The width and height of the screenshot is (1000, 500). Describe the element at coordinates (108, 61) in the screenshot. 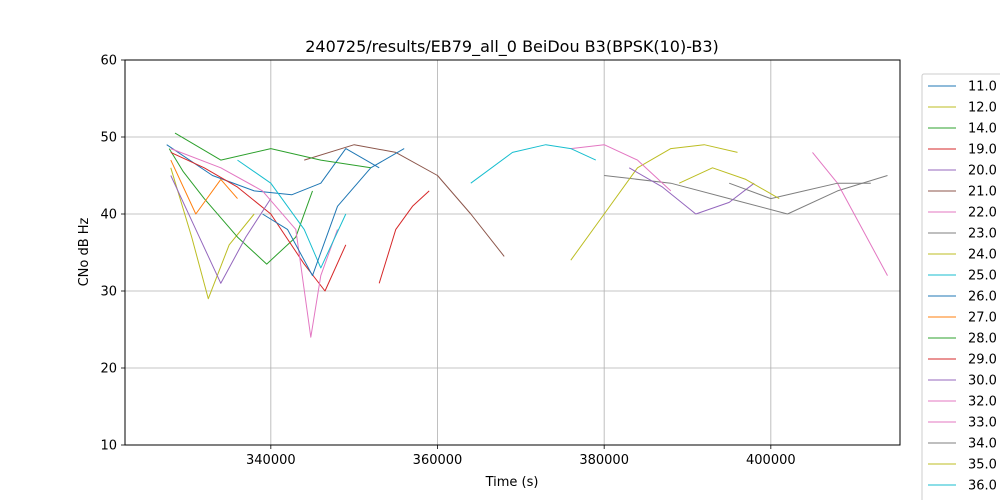

I see `y-tick-label: 60` at that location.